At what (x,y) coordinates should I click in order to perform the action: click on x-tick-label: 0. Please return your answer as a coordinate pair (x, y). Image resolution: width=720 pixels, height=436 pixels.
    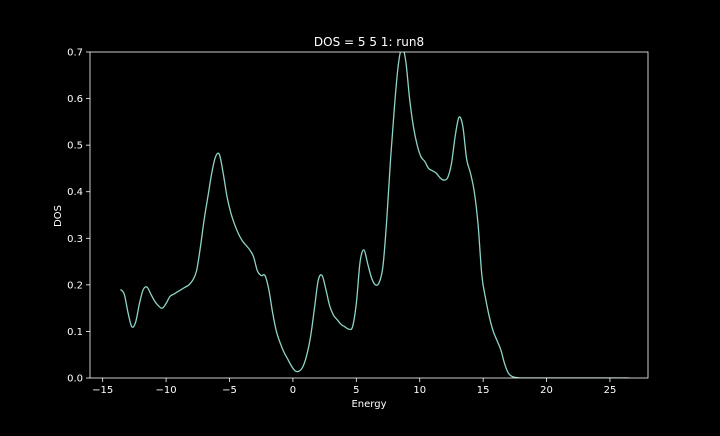
    Looking at the image, I should click on (293, 390).